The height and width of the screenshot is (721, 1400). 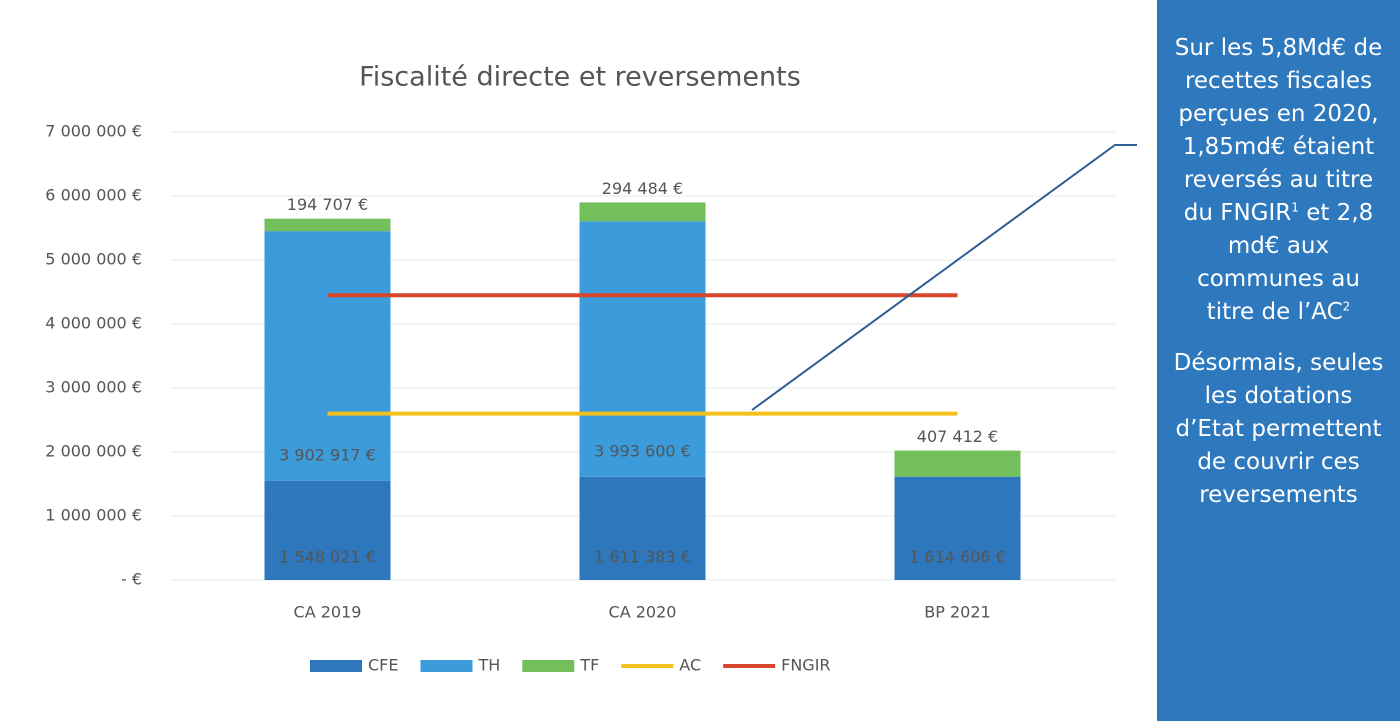 What do you see at coordinates (327, 454) in the screenshot?
I see `data-label: 3 902 917 €` at bounding box center [327, 454].